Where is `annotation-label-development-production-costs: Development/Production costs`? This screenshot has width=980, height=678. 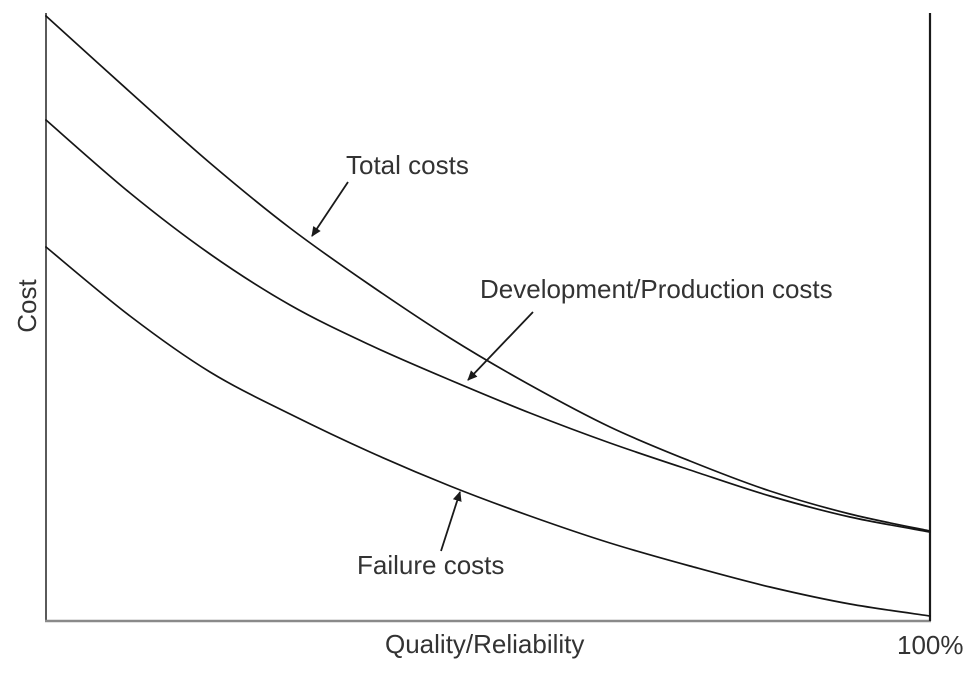
annotation-label-development-production-costs: Development/Production costs is located at coordinates (656, 289).